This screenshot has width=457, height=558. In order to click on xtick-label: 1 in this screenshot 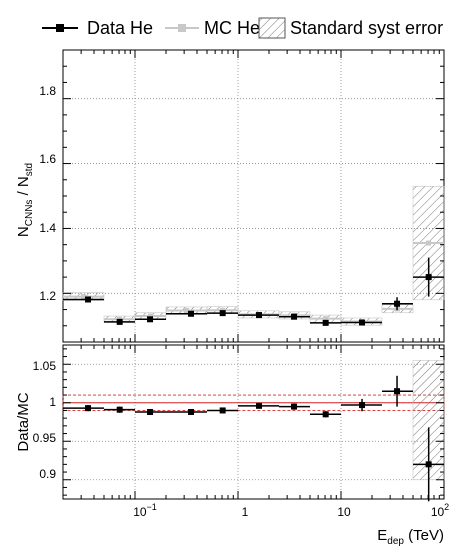, I will do `click(245, 512)`.